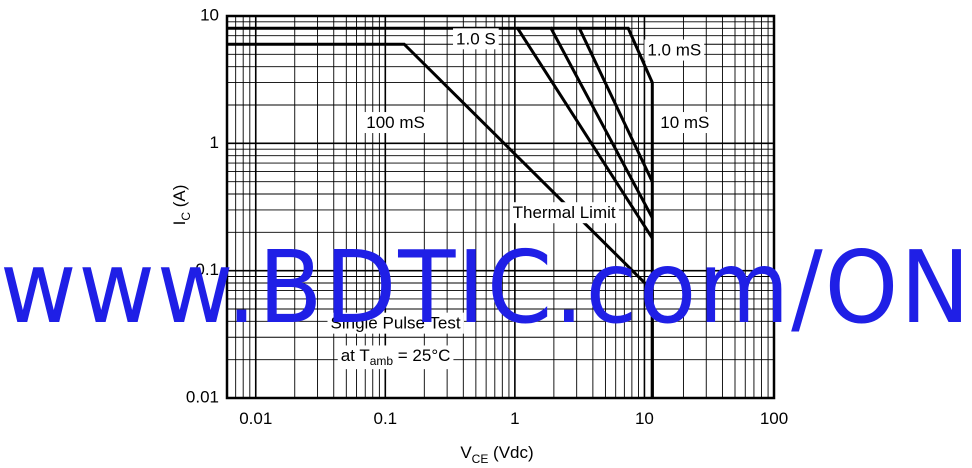 The width and height of the screenshot is (972, 468). I want to click on annotation-7: at Tamb = 25°C, so click(396, 357).